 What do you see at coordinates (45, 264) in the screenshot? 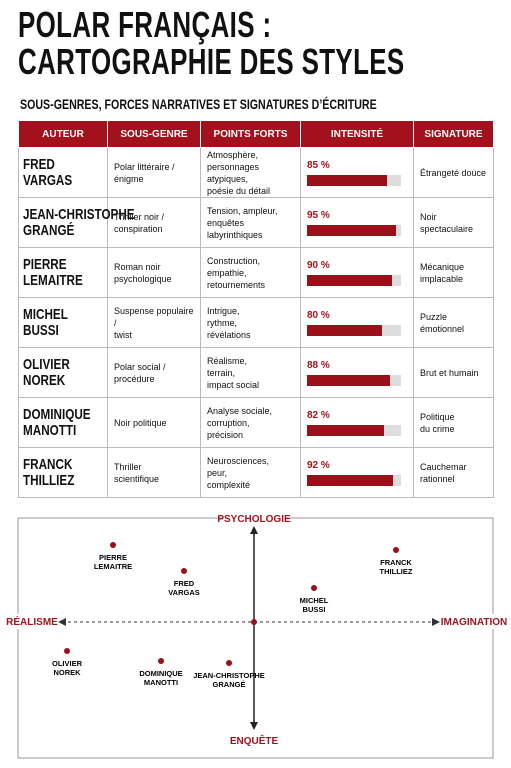
I see `text-line: PIERRE` at bounding box center [45, 264].